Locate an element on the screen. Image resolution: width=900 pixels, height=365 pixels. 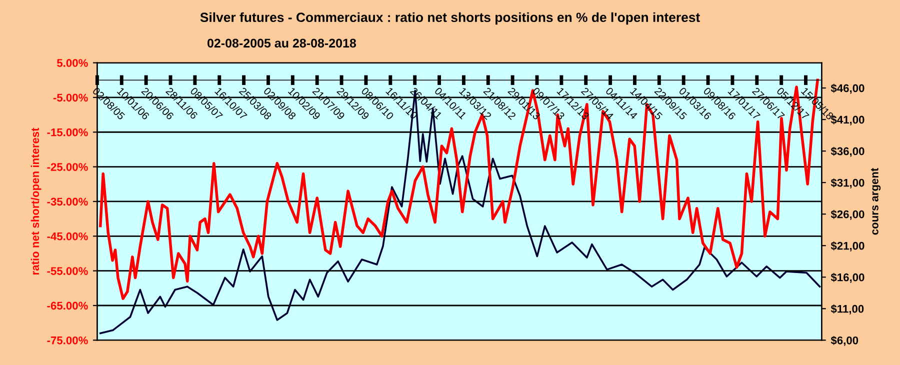
y-tick-label: 5.00% is located at coordinates (72, 63).